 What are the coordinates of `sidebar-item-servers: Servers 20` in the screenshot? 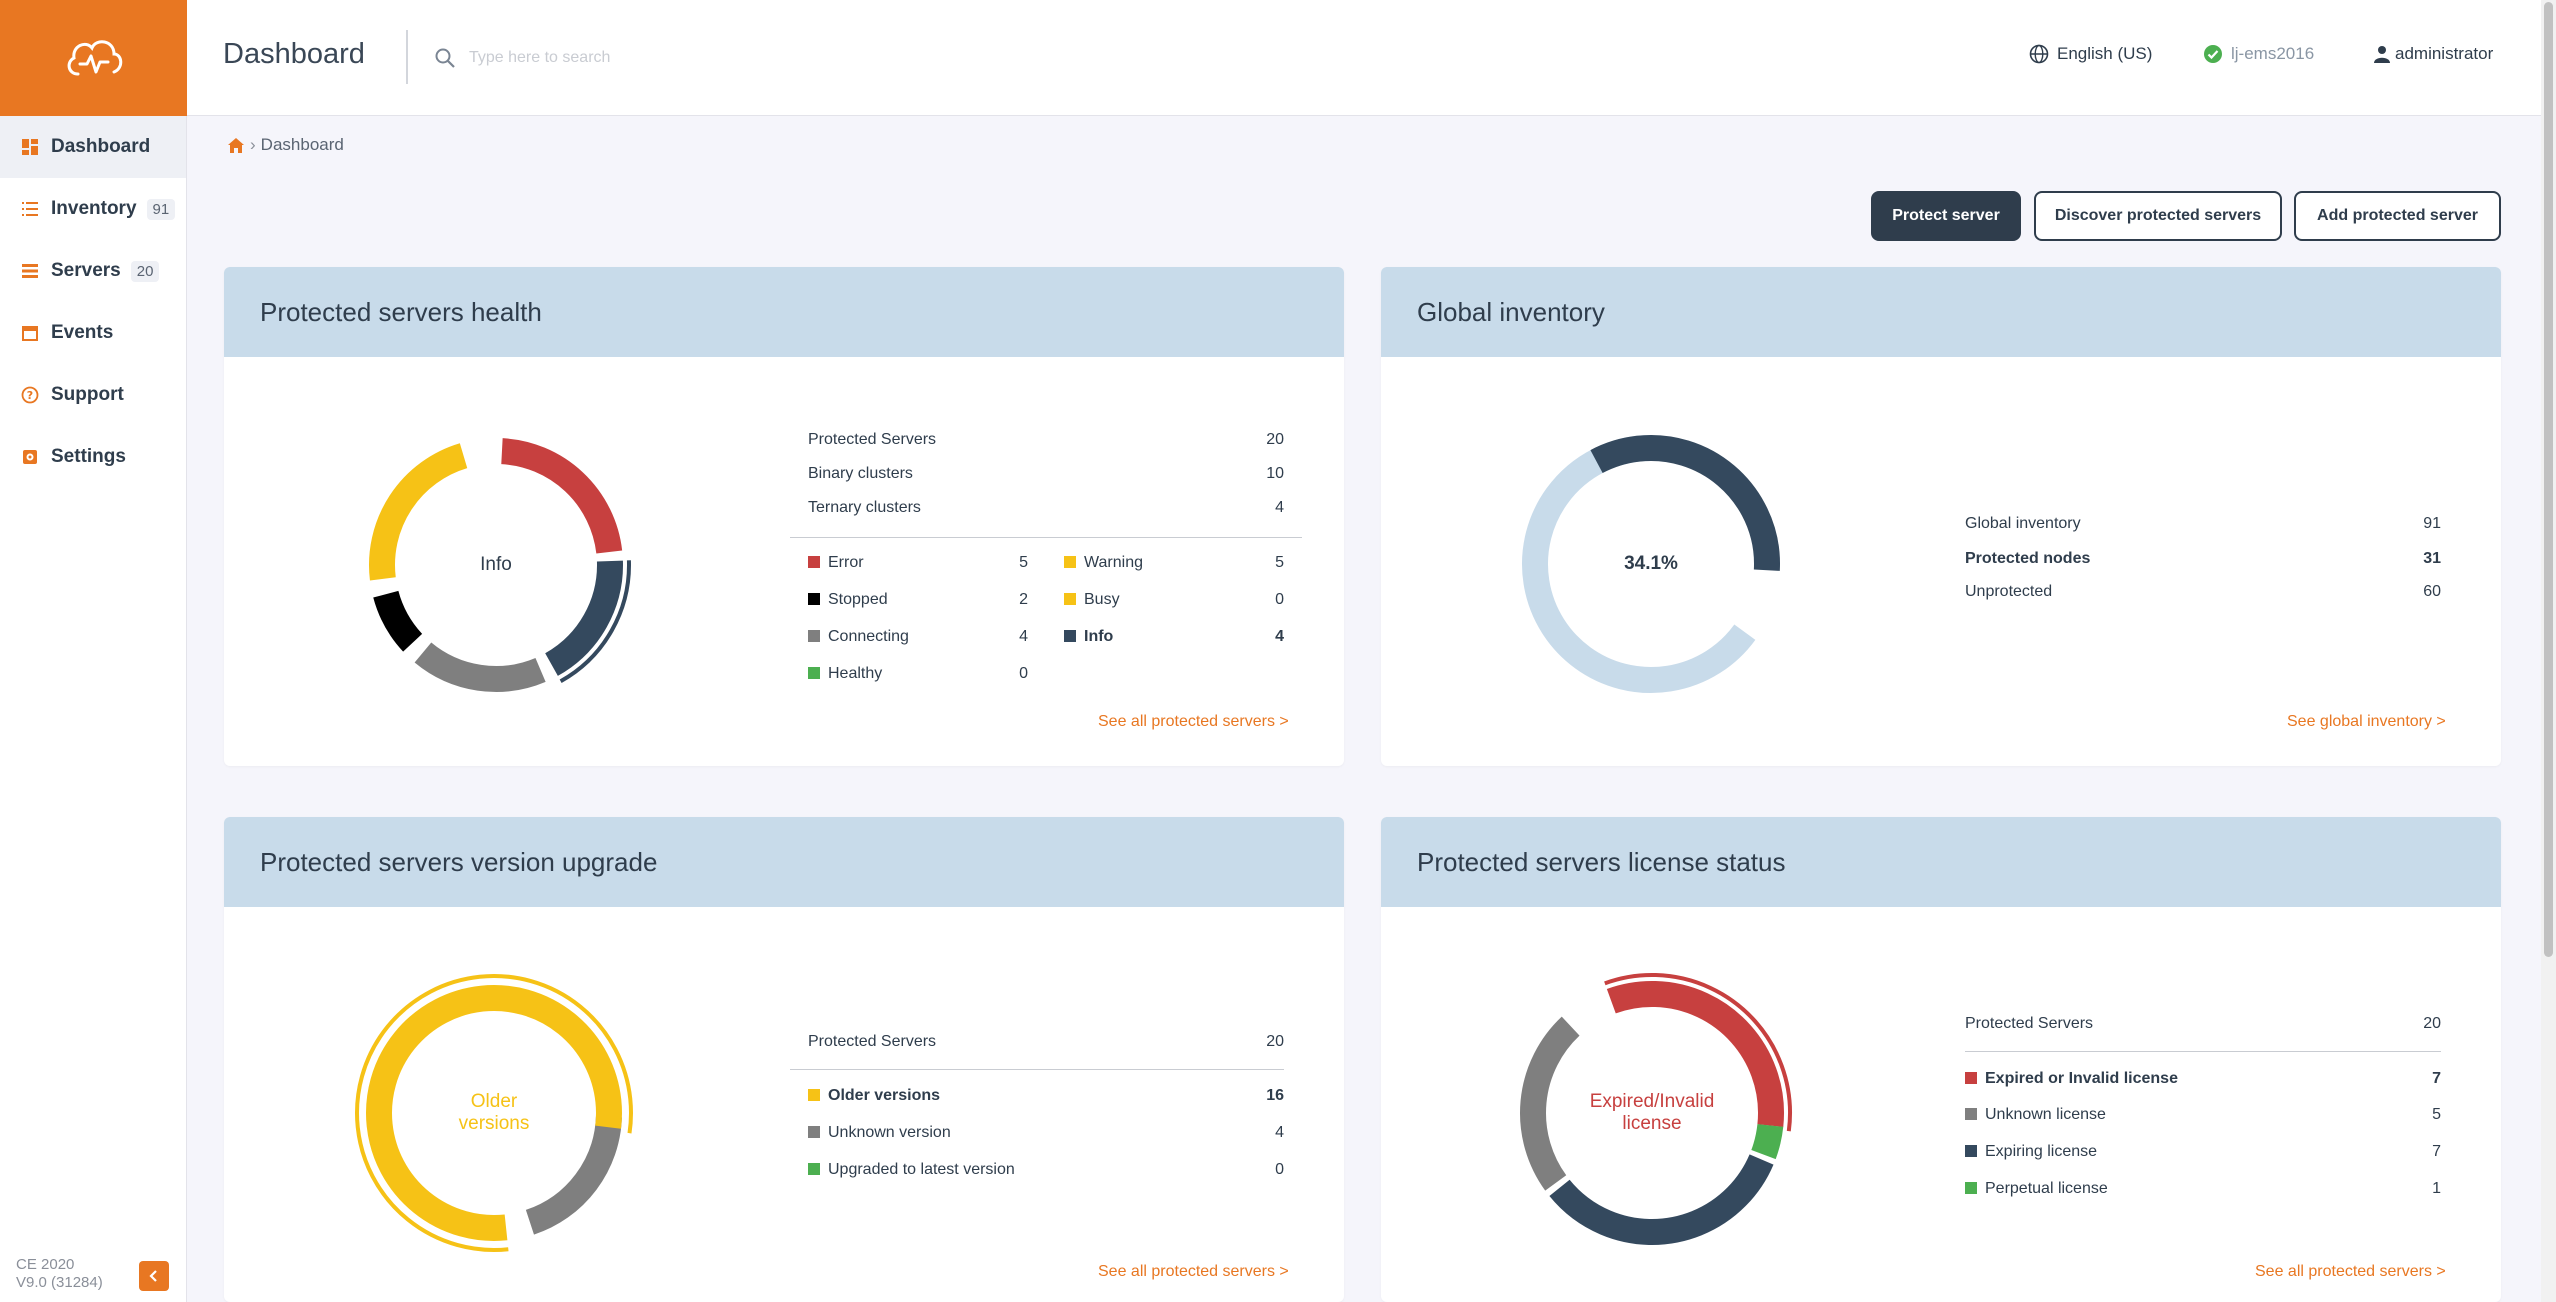 It's located at (93, 271).